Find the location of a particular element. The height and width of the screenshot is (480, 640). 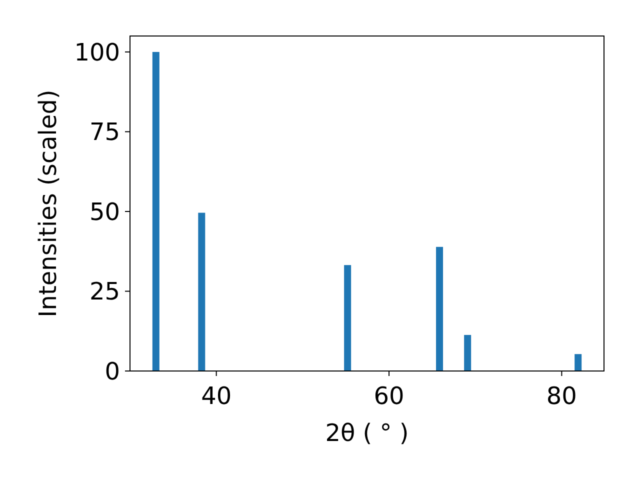

x-axis-title: 2θ ( ° ) is located at coordinates (367, 433).